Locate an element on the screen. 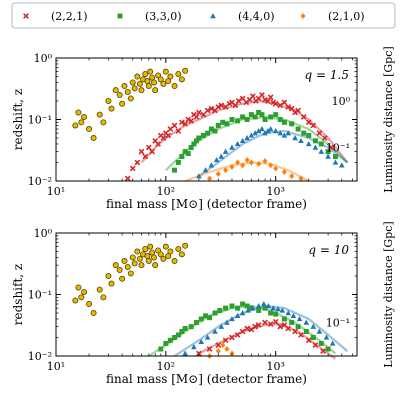 This screenshot has width=407, height=407. y-tick-label: 10⁻² is located at coordinates (40, 181).